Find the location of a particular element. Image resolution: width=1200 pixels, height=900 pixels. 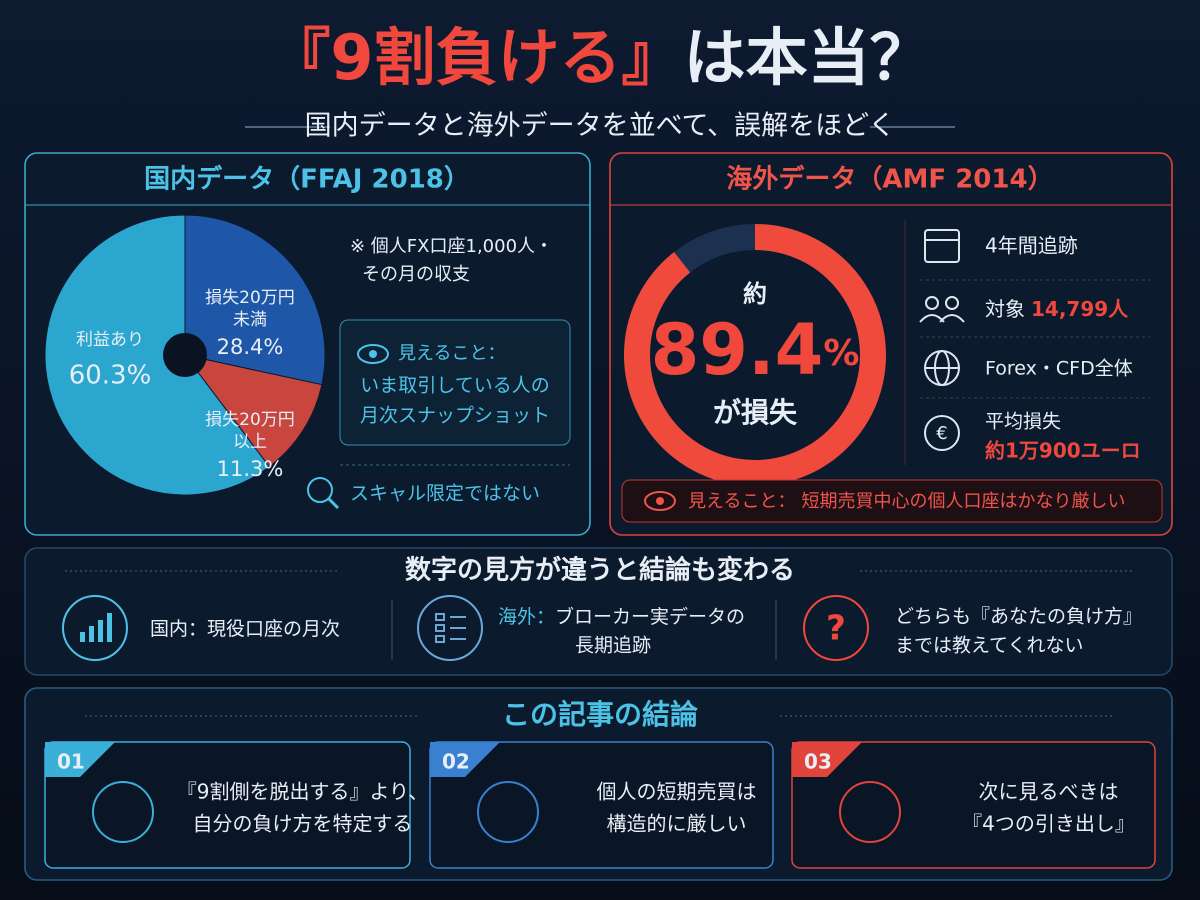

pie-value-label: 11.3% is located at coordinates (250, 469).